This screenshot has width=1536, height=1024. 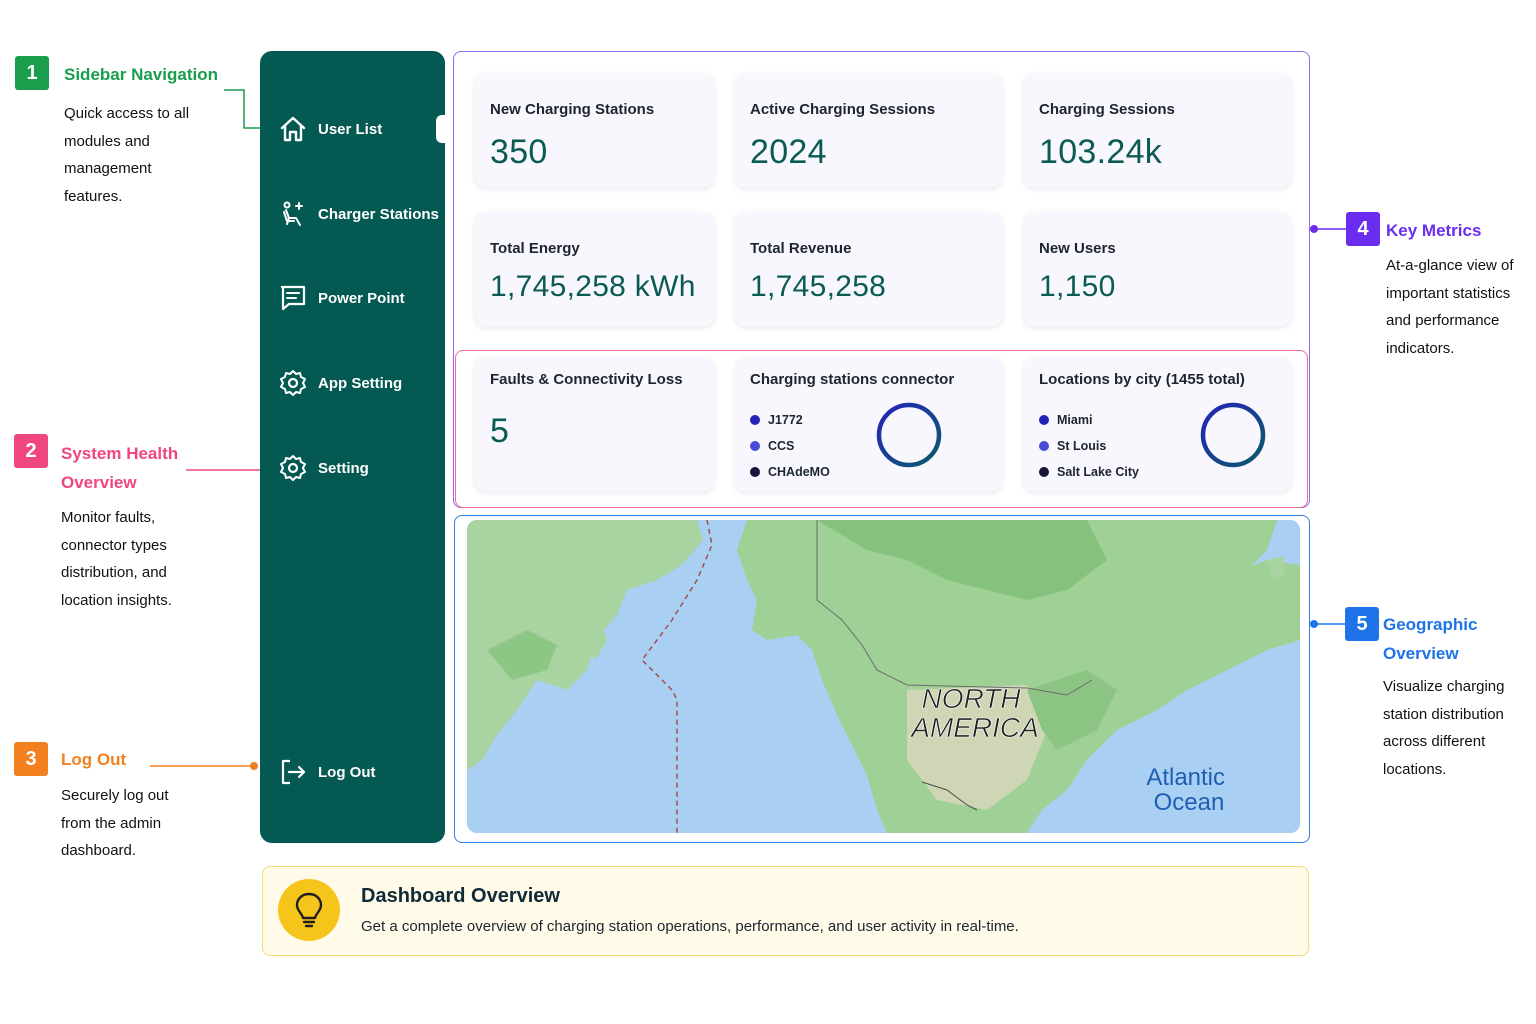 I want to click on metric-title: New Charging Stations, so click(x=572, y=109).